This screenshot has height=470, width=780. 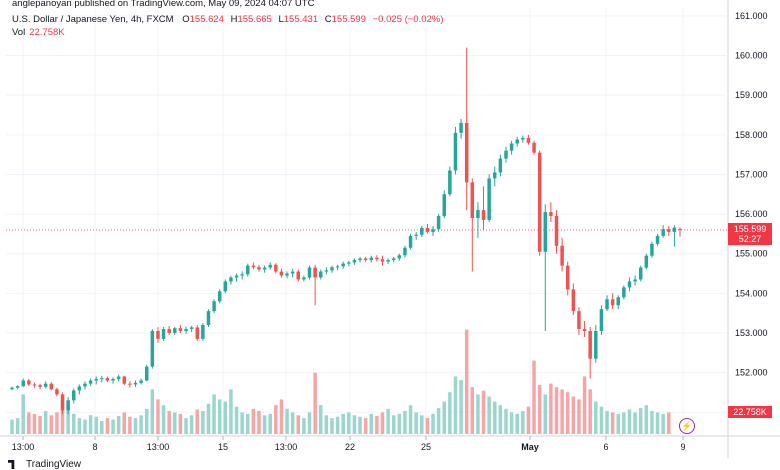 What do you see at coordinates (47, 32) in the screenshot?
I see `volume-value: 22.758K` at bounding box center [47, 32].